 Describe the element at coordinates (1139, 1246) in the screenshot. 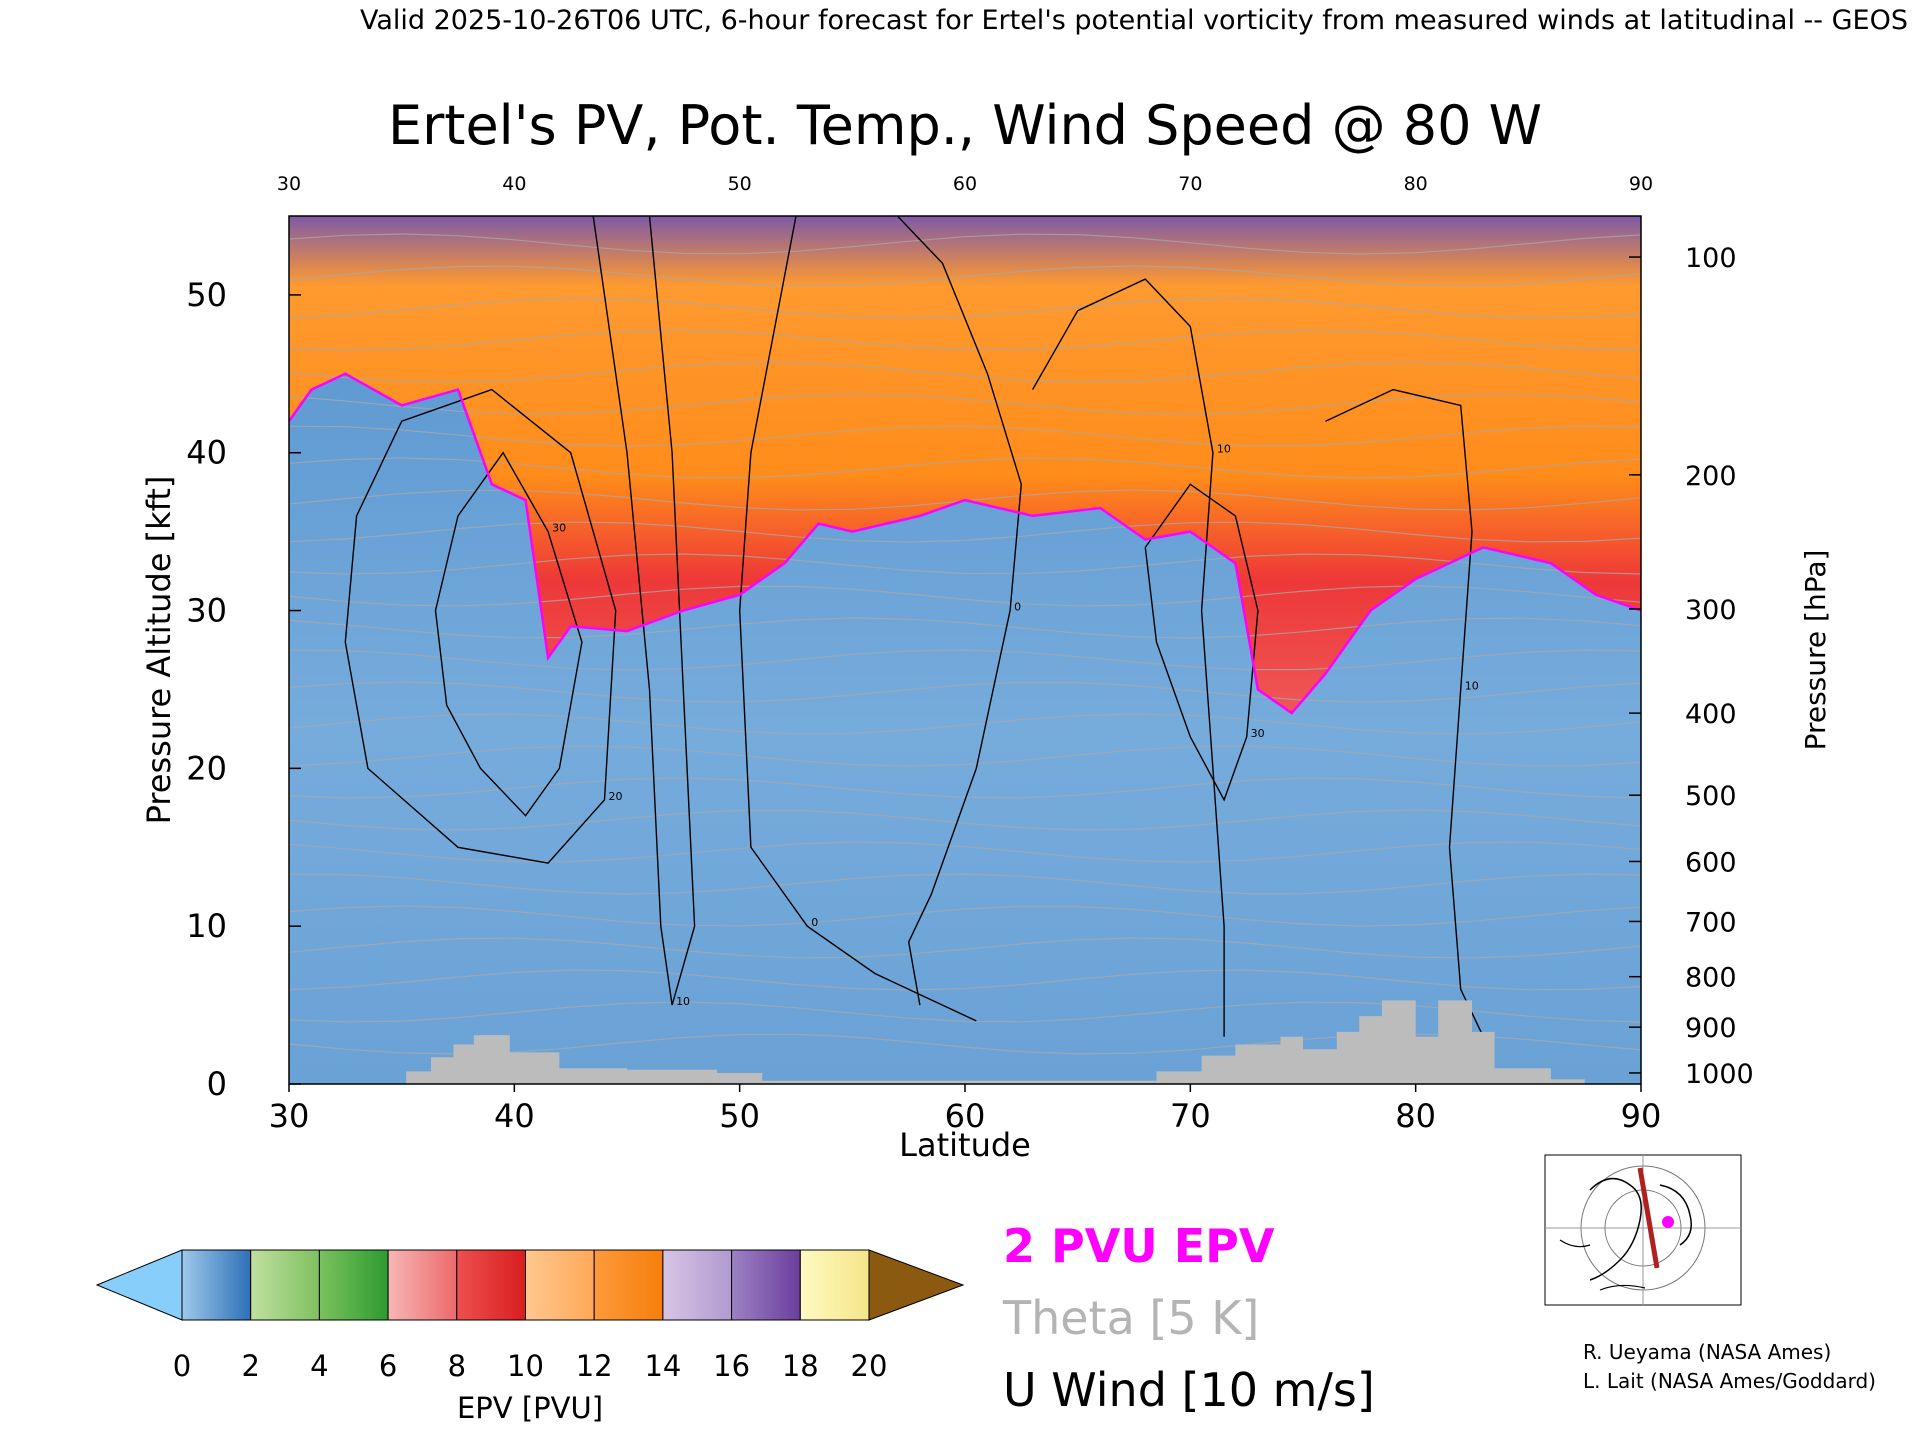

I see `legend-2pvu: 2 PVU EPV` at that location.